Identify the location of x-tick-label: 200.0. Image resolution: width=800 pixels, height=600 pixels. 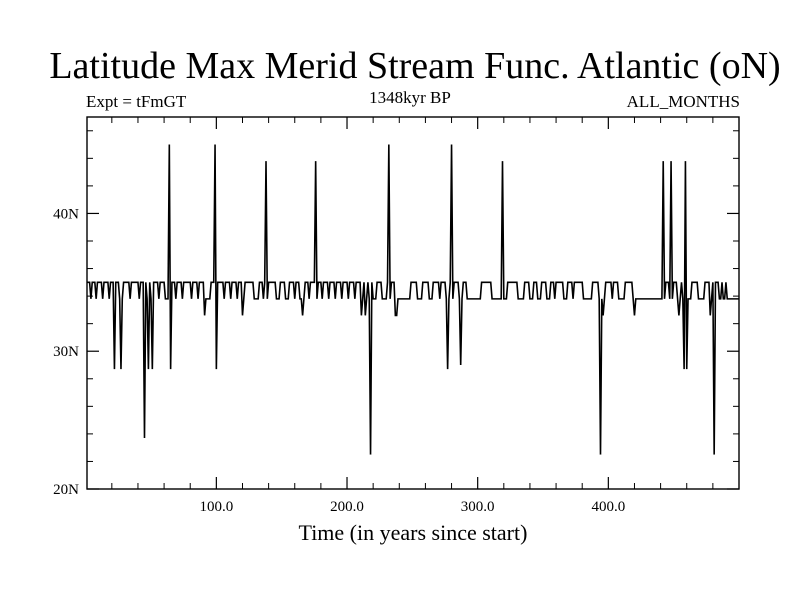
(347, 507).